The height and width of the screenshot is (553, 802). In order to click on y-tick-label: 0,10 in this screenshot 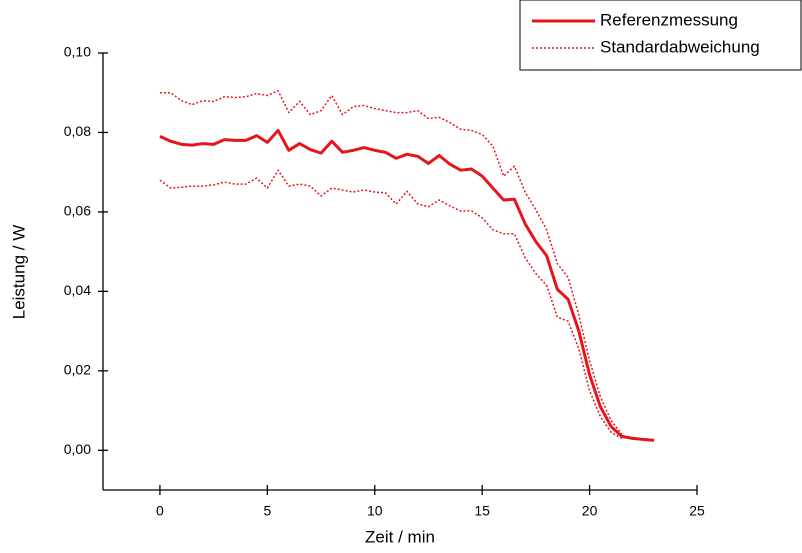, I will do `click(77, 52)`.